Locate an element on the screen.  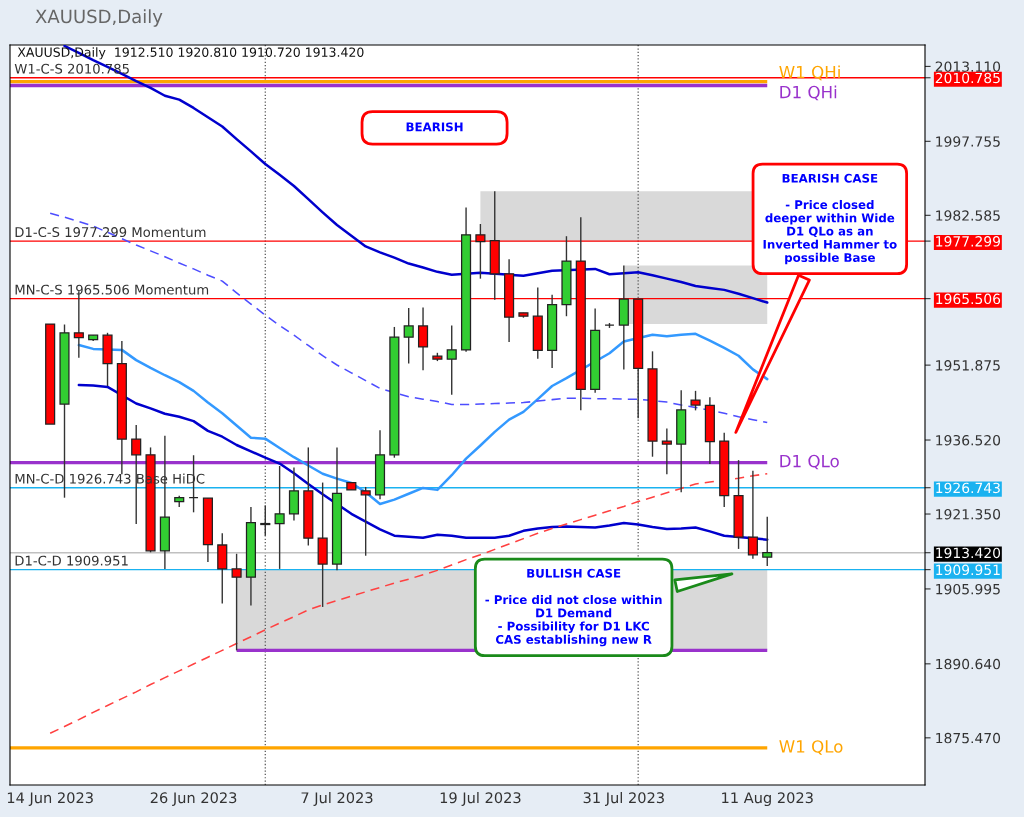
y-tick-label: 1951.875 is located at coordinates (968, 365).